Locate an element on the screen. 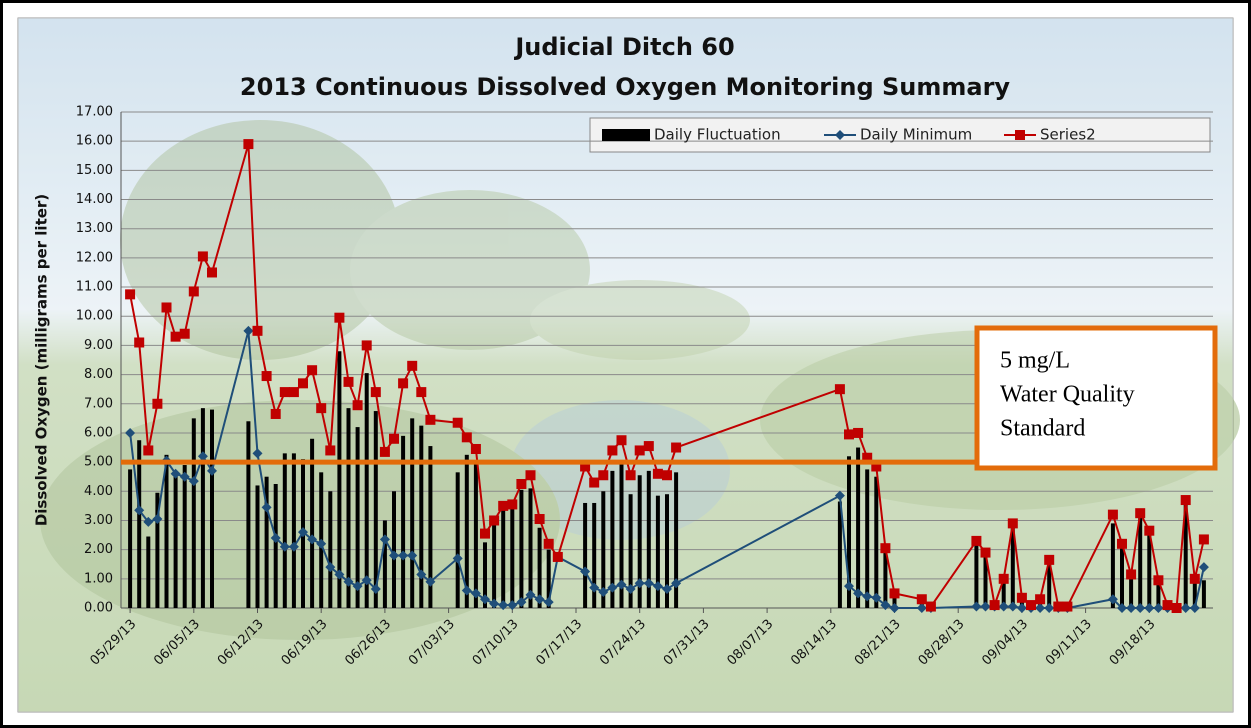 The image size is (1251, 728). y-tick-label: 6.00 is located at coordinates (98, 432).